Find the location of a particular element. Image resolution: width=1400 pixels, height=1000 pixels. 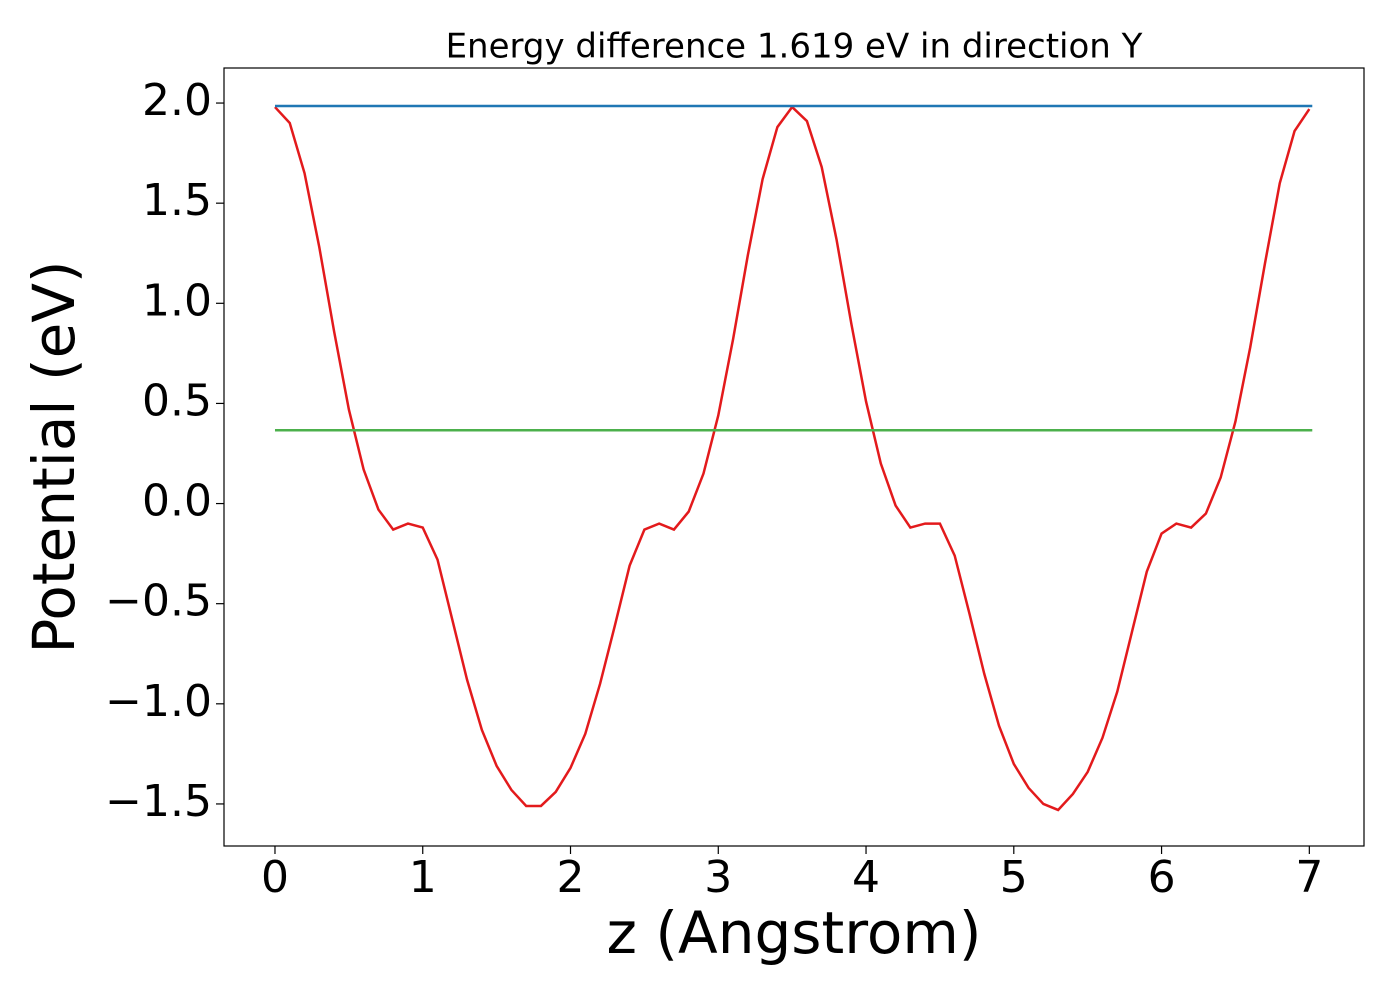

y-tick-label: 2.0 is located at coordinates (177, 100).